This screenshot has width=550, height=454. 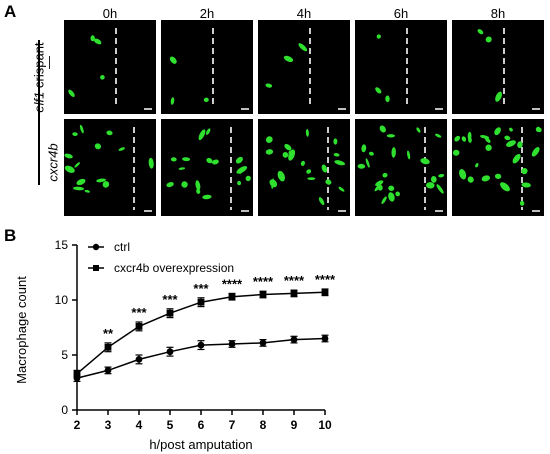 What do you see at coordinates (110, 167) in the screenshot?
I see `microscopy-image-r2-c1` at bounding box center [110, 167].